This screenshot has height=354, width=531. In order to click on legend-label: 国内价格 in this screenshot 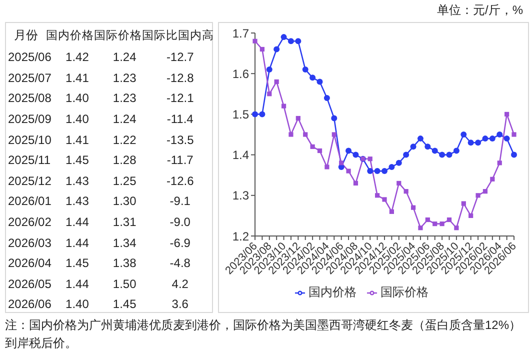, I will do `click(332, 292)`.